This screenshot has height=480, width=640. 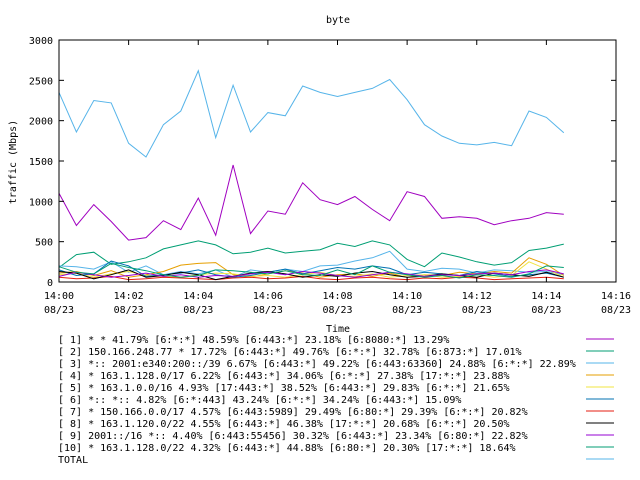 What do you see at coordinates (41, 202) in the screenshot?
I see `y-tick-label: 1000` at bounding box center [41, 202].